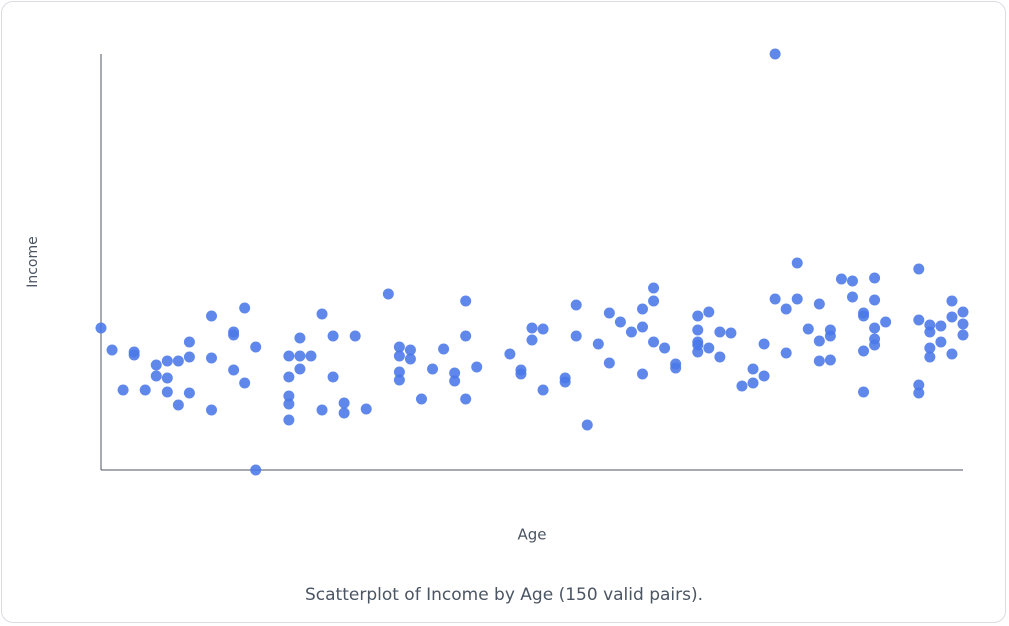  I want to click on y-axis-label: Income, so click(33, 262).